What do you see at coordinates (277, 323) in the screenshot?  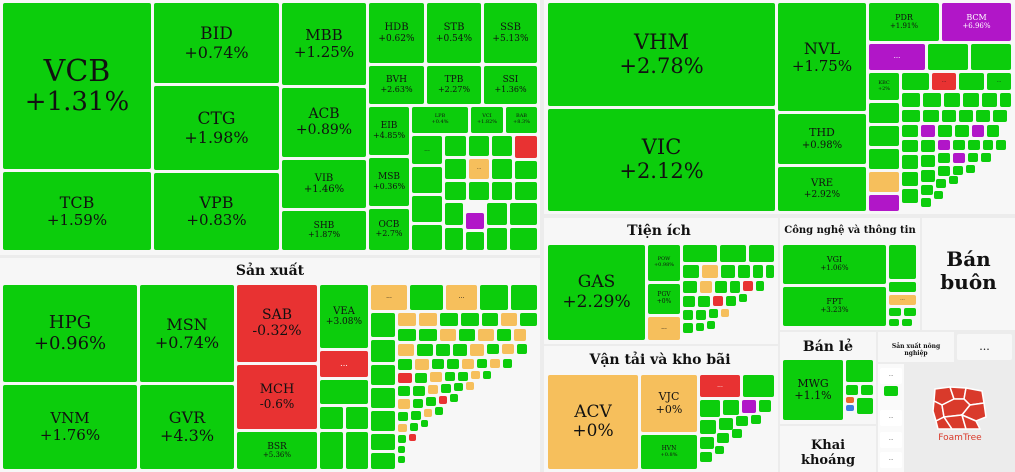 I see `tile-SAB: SAB -0.32%` at bounding box center [277, 323].